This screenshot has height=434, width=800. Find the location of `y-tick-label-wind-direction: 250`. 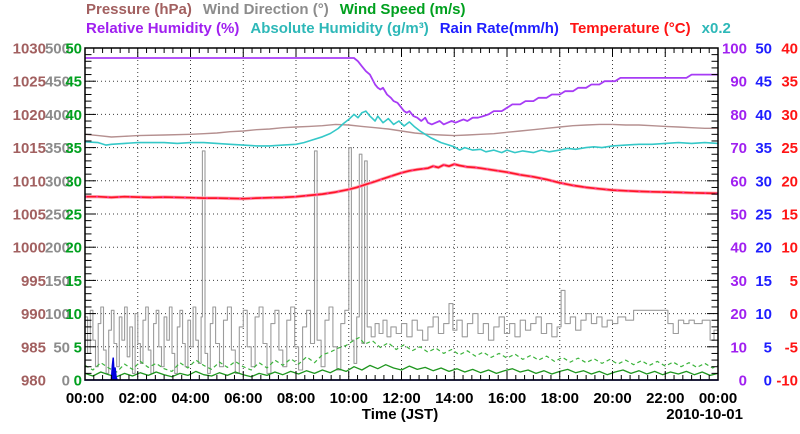

y-tick-label-wind-direction: 250 is located at coordinates (57, 215).